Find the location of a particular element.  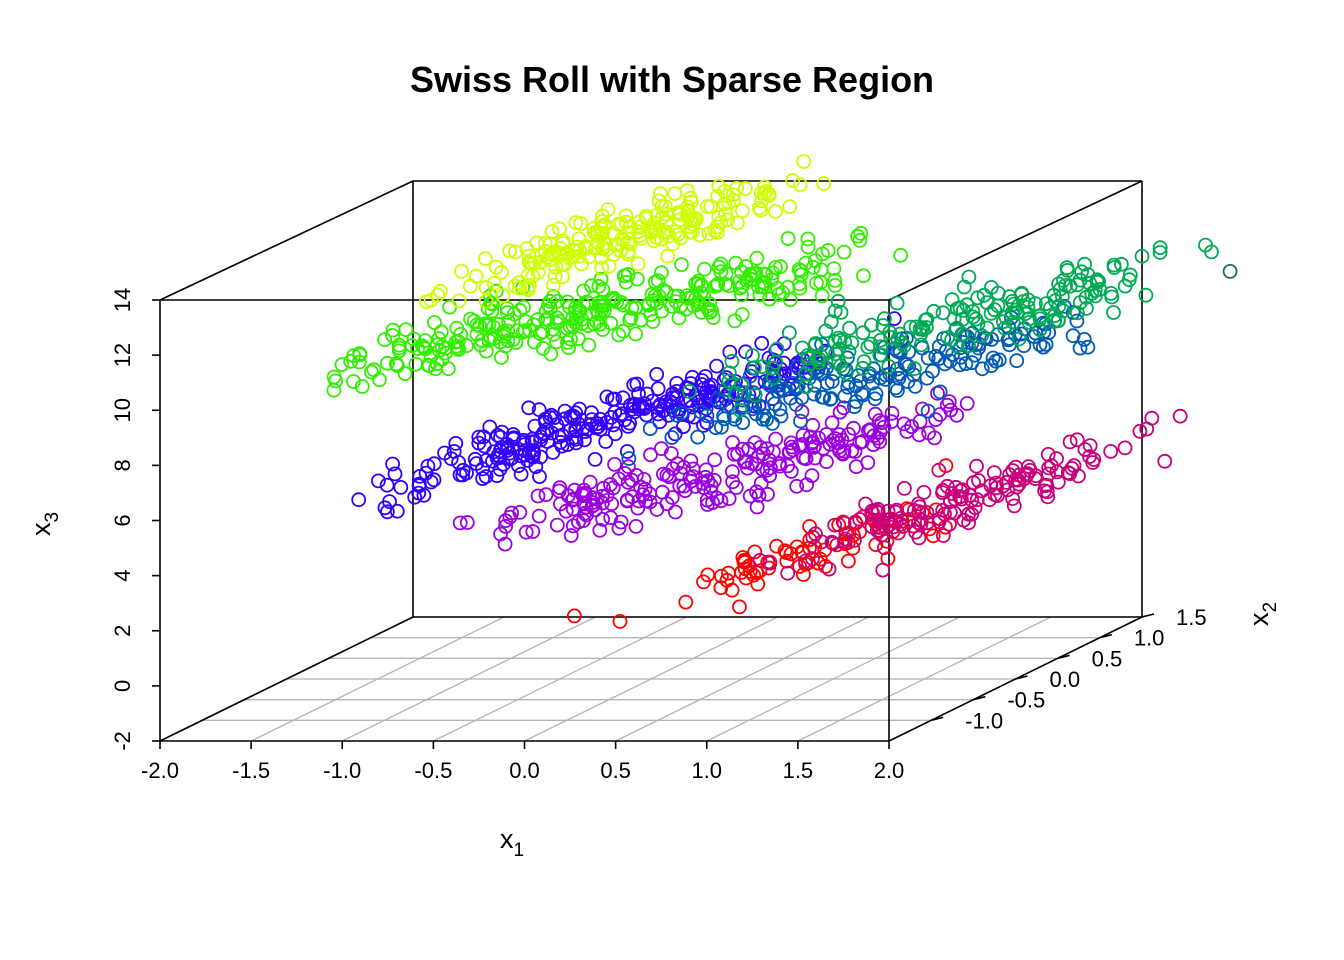

x1-tick-label: -1.5 is located at coordinates (251, 770).